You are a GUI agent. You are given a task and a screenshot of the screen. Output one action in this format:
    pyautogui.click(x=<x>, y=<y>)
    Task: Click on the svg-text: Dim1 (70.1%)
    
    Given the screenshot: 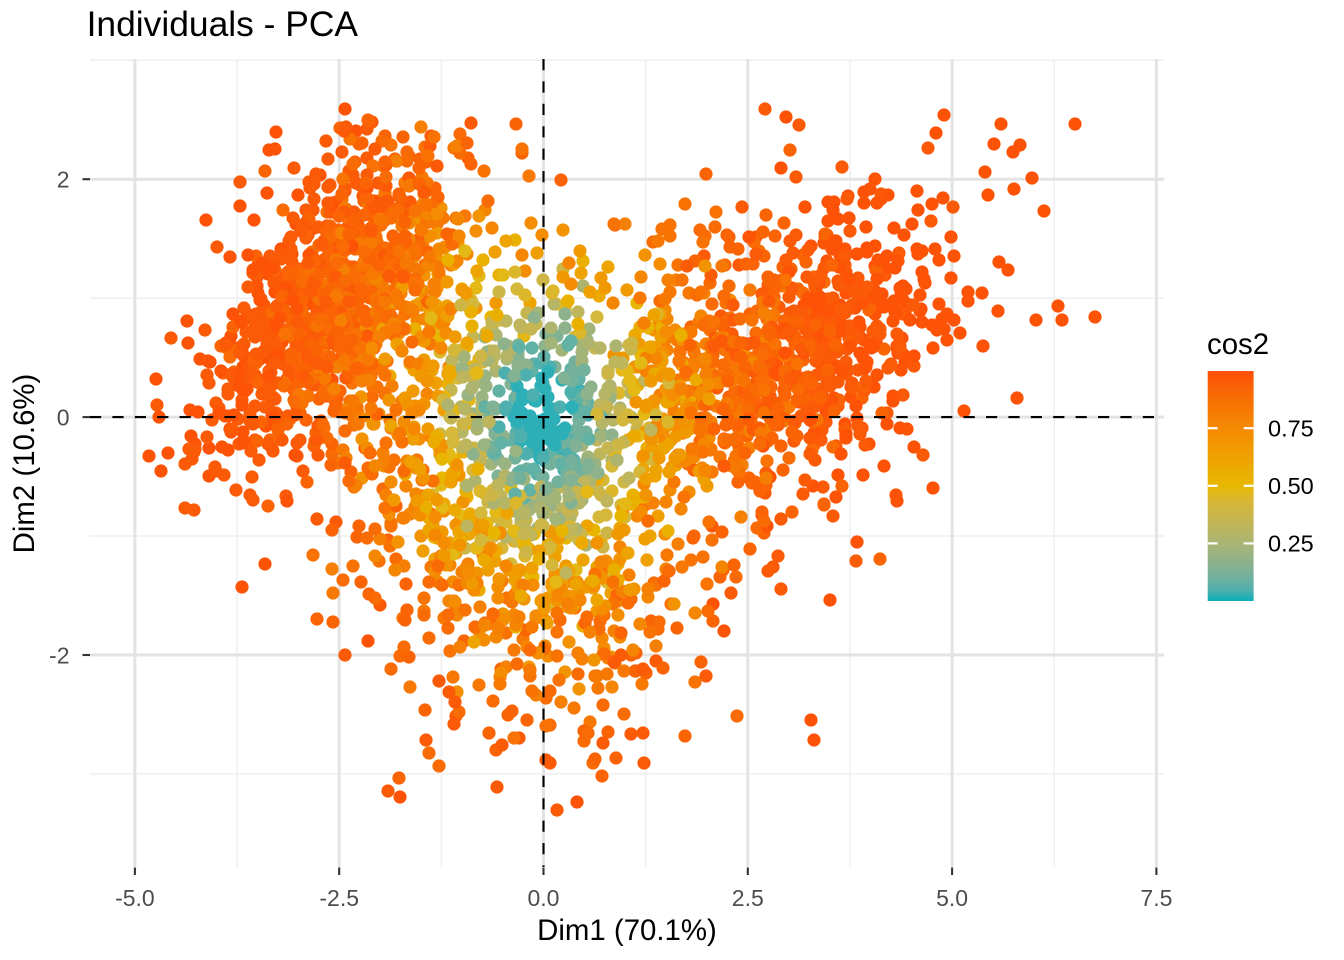 What is the action you would take?
    pyautogui.click(x=627, y=930)
    